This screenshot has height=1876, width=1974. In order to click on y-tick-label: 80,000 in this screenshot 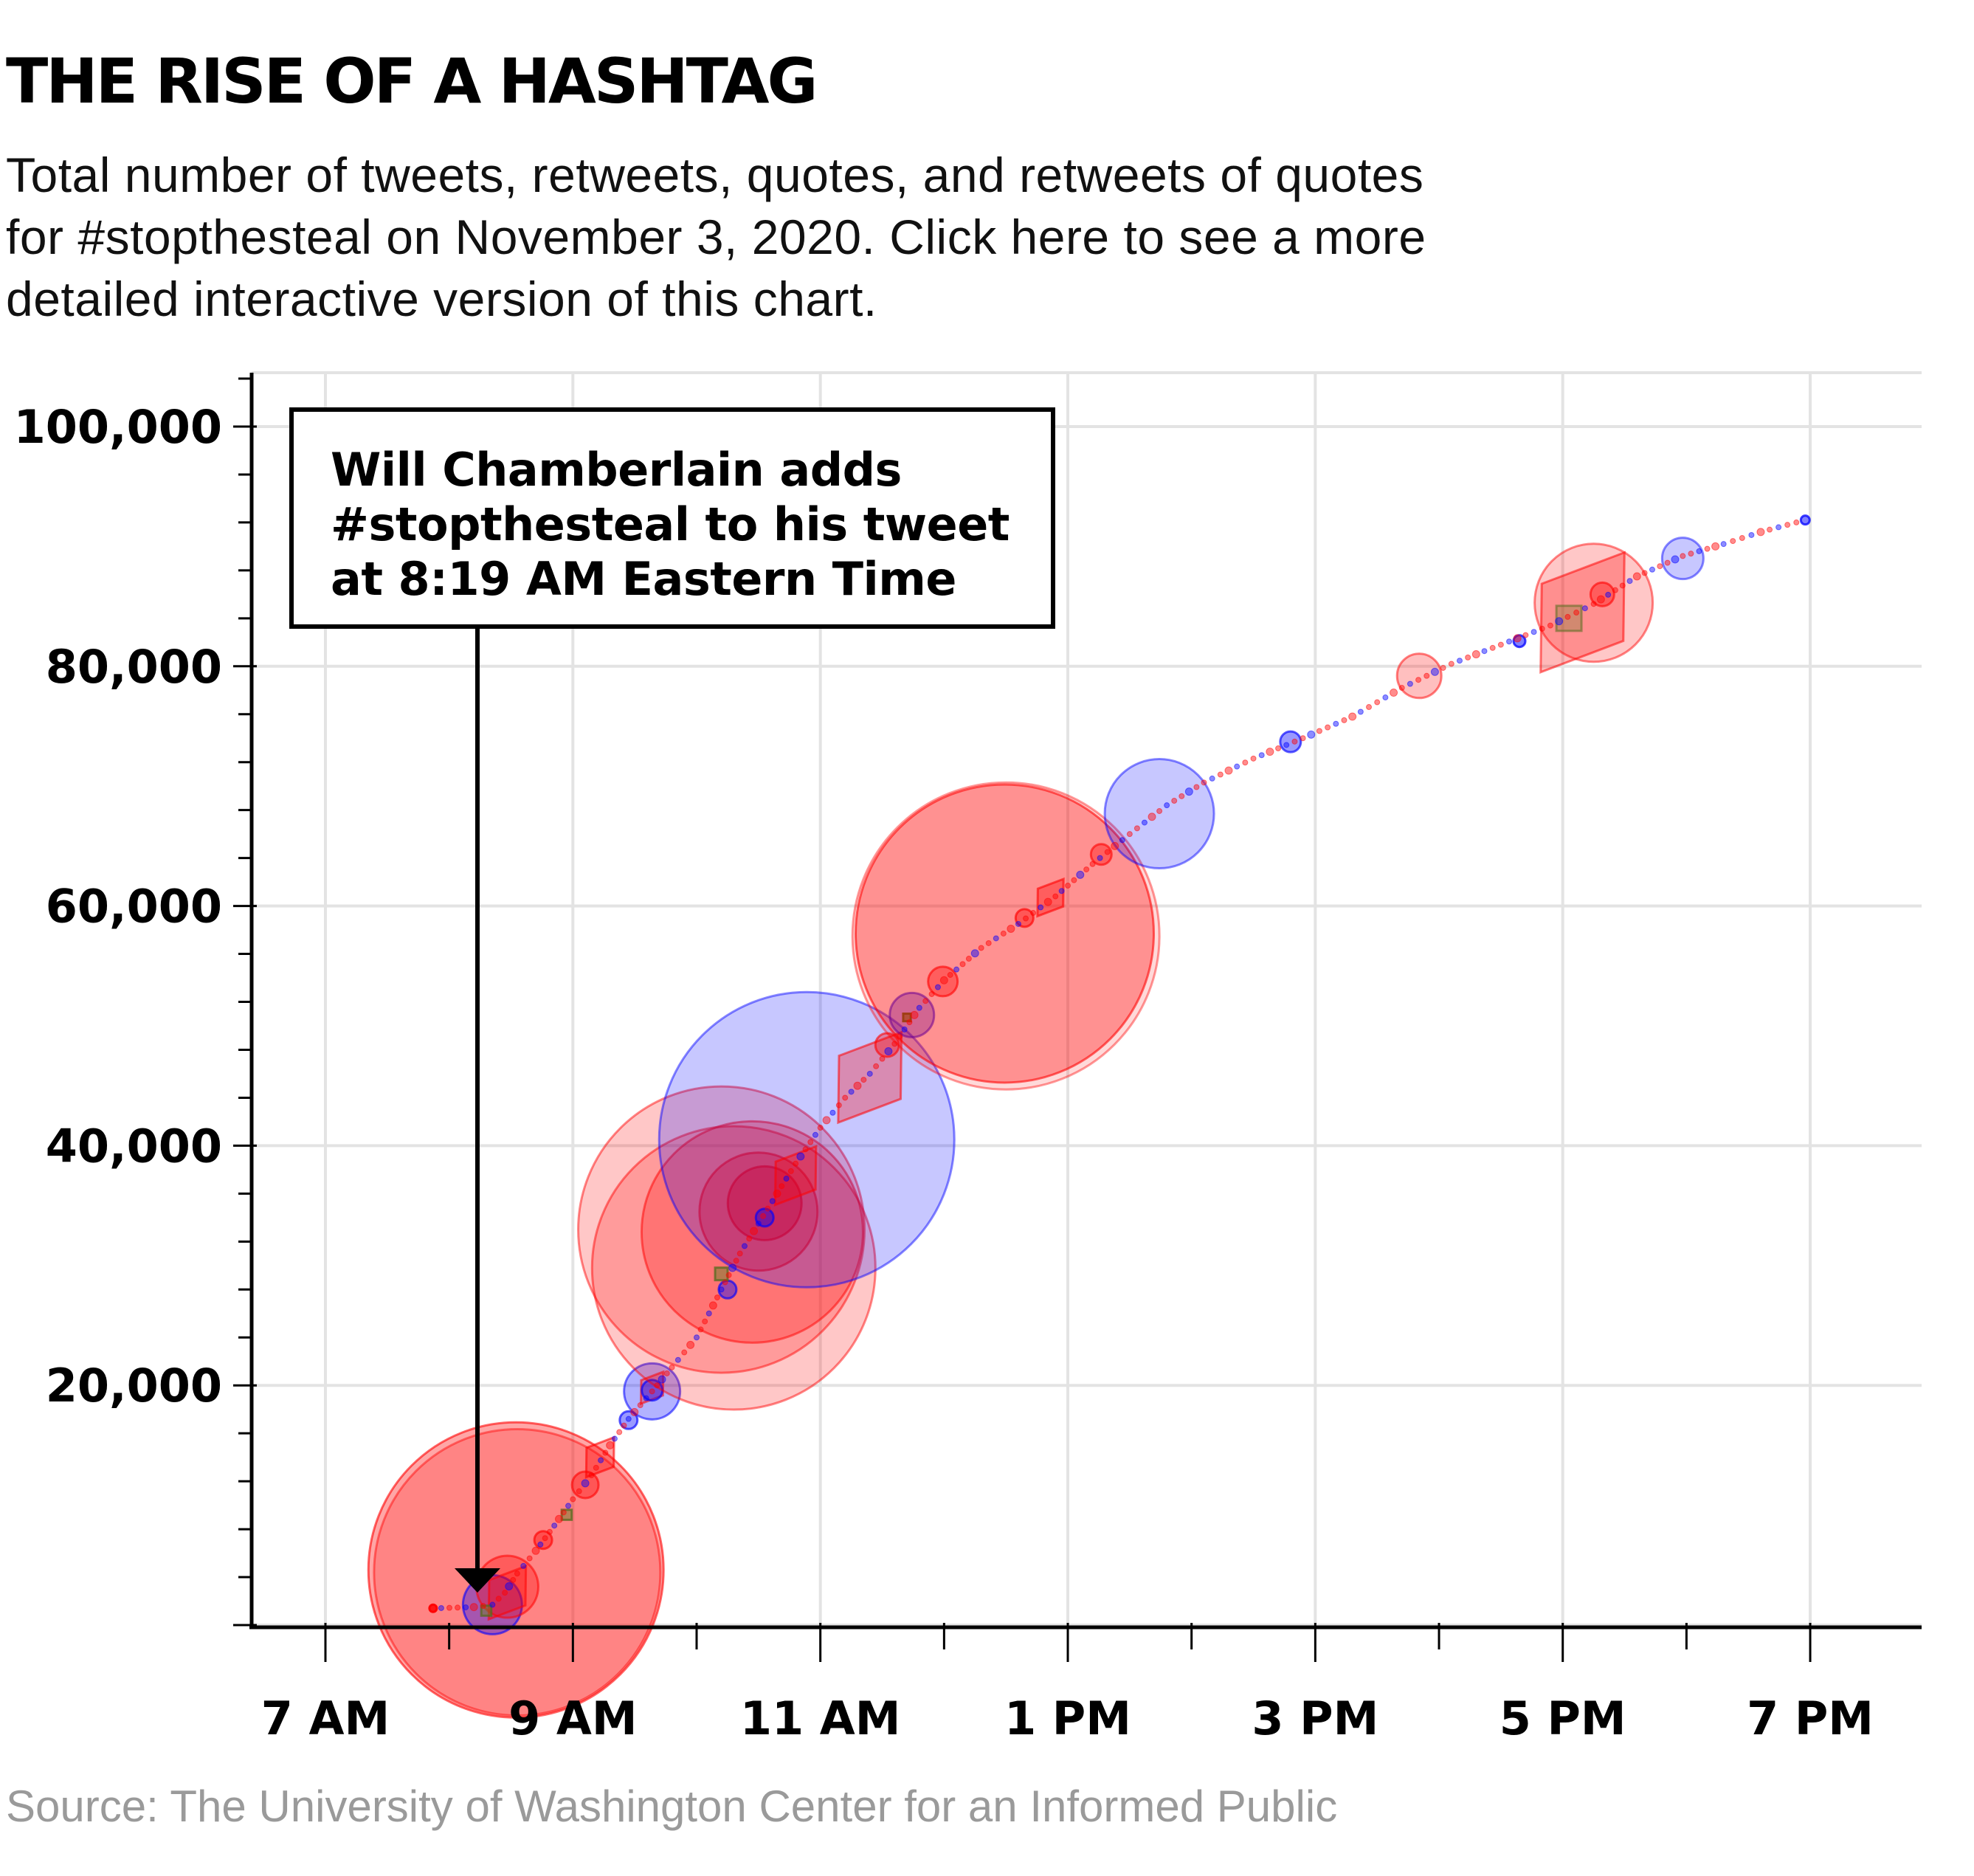, I will do `click(134, 667)`.